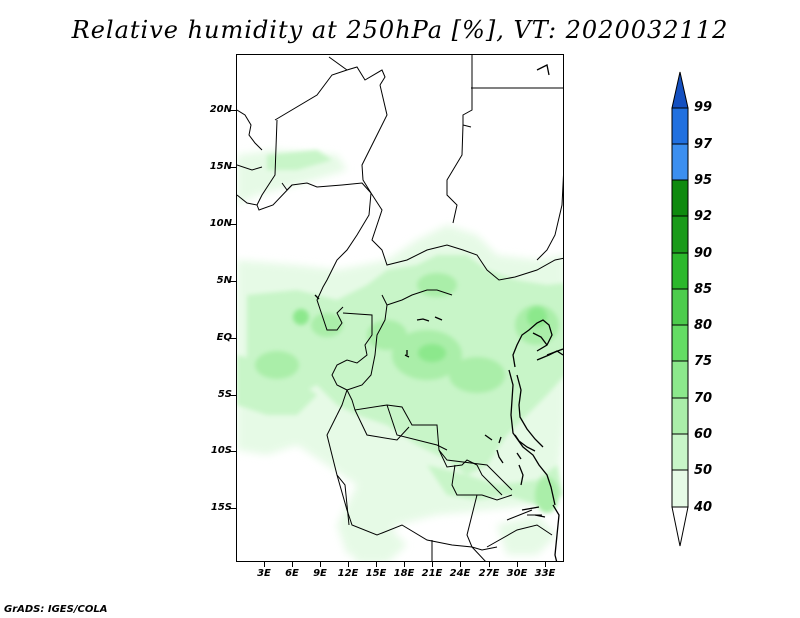 This screenshot has width=800, height=618. Describe the element at coordinates (348, 564) in the screenshot. I see `tick-12e` at that location.